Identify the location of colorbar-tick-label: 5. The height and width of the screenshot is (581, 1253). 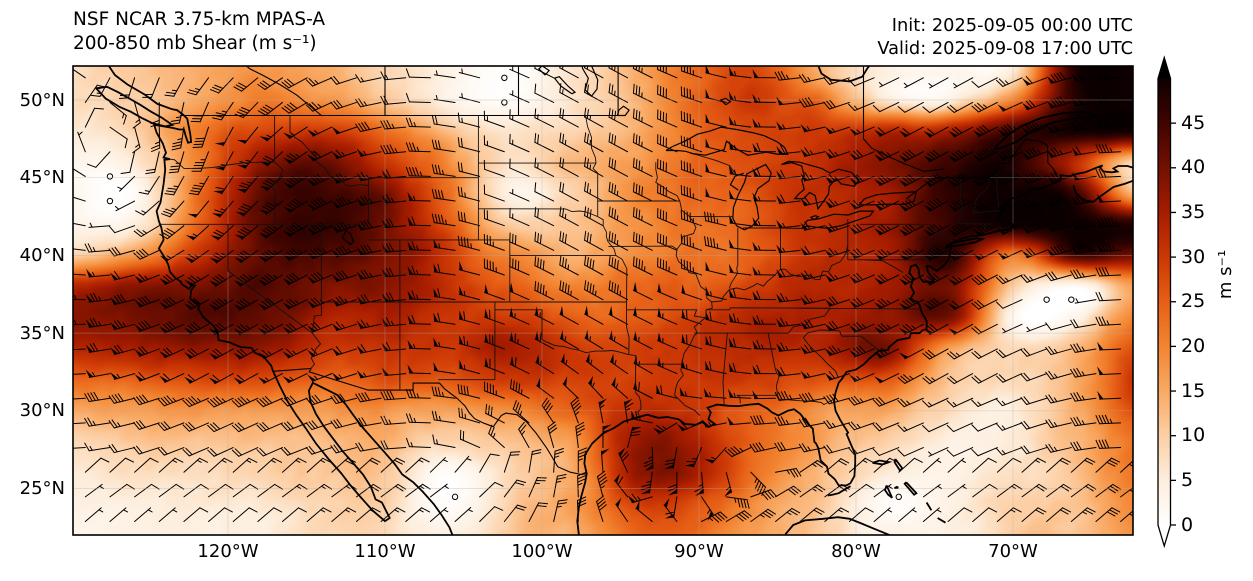
(1187, 479).